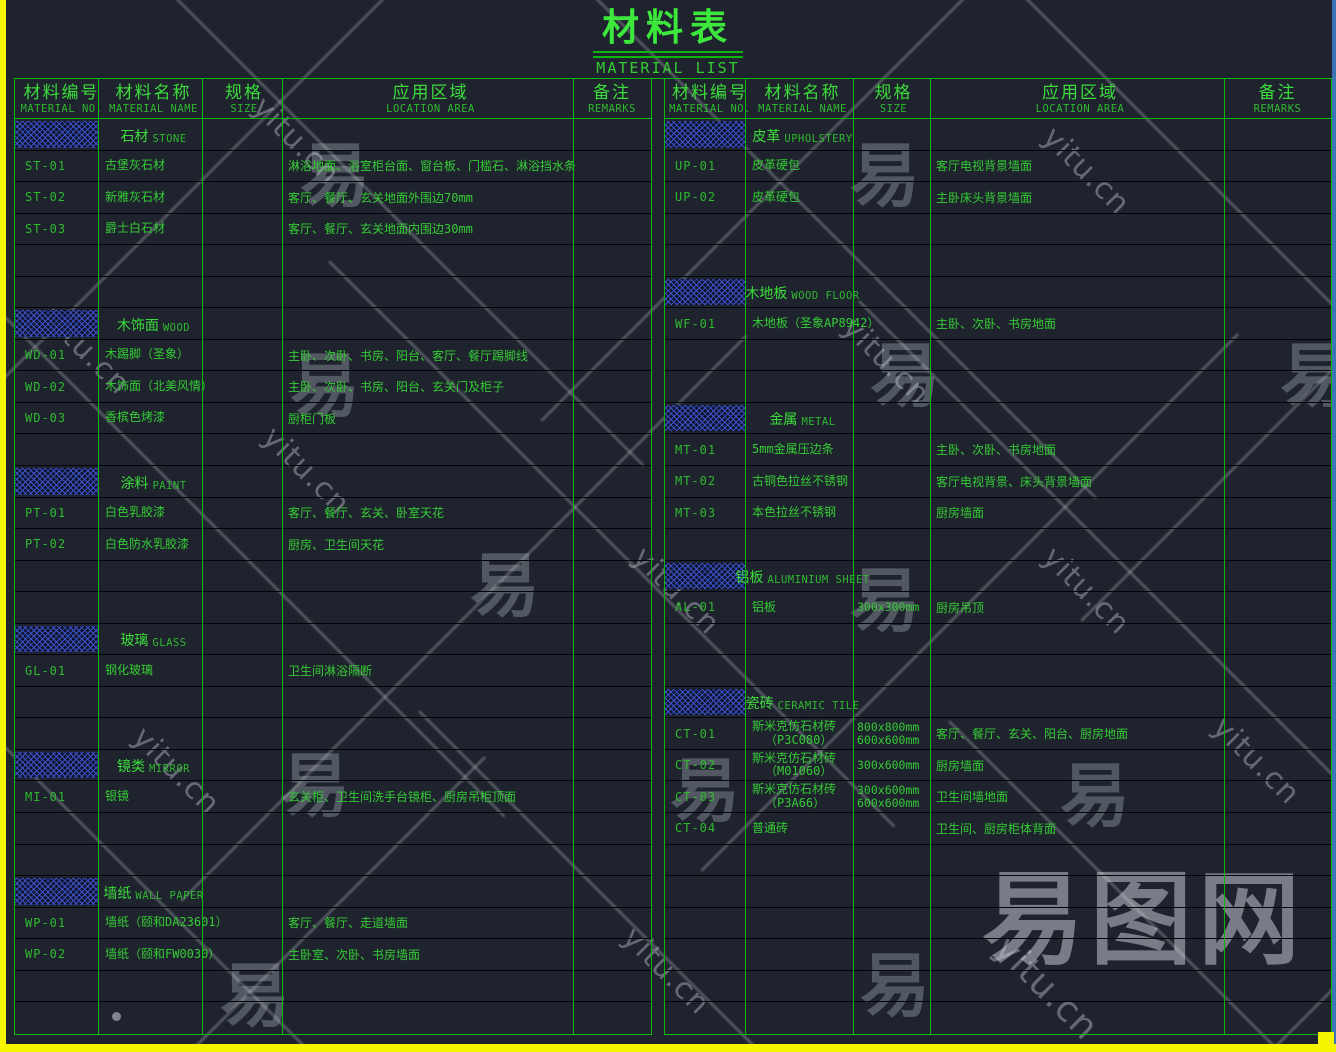  Describe the element at coordinates (710, 108) in the screenshot. I see `header-sublabel: MATERIAL NO.` at that location.